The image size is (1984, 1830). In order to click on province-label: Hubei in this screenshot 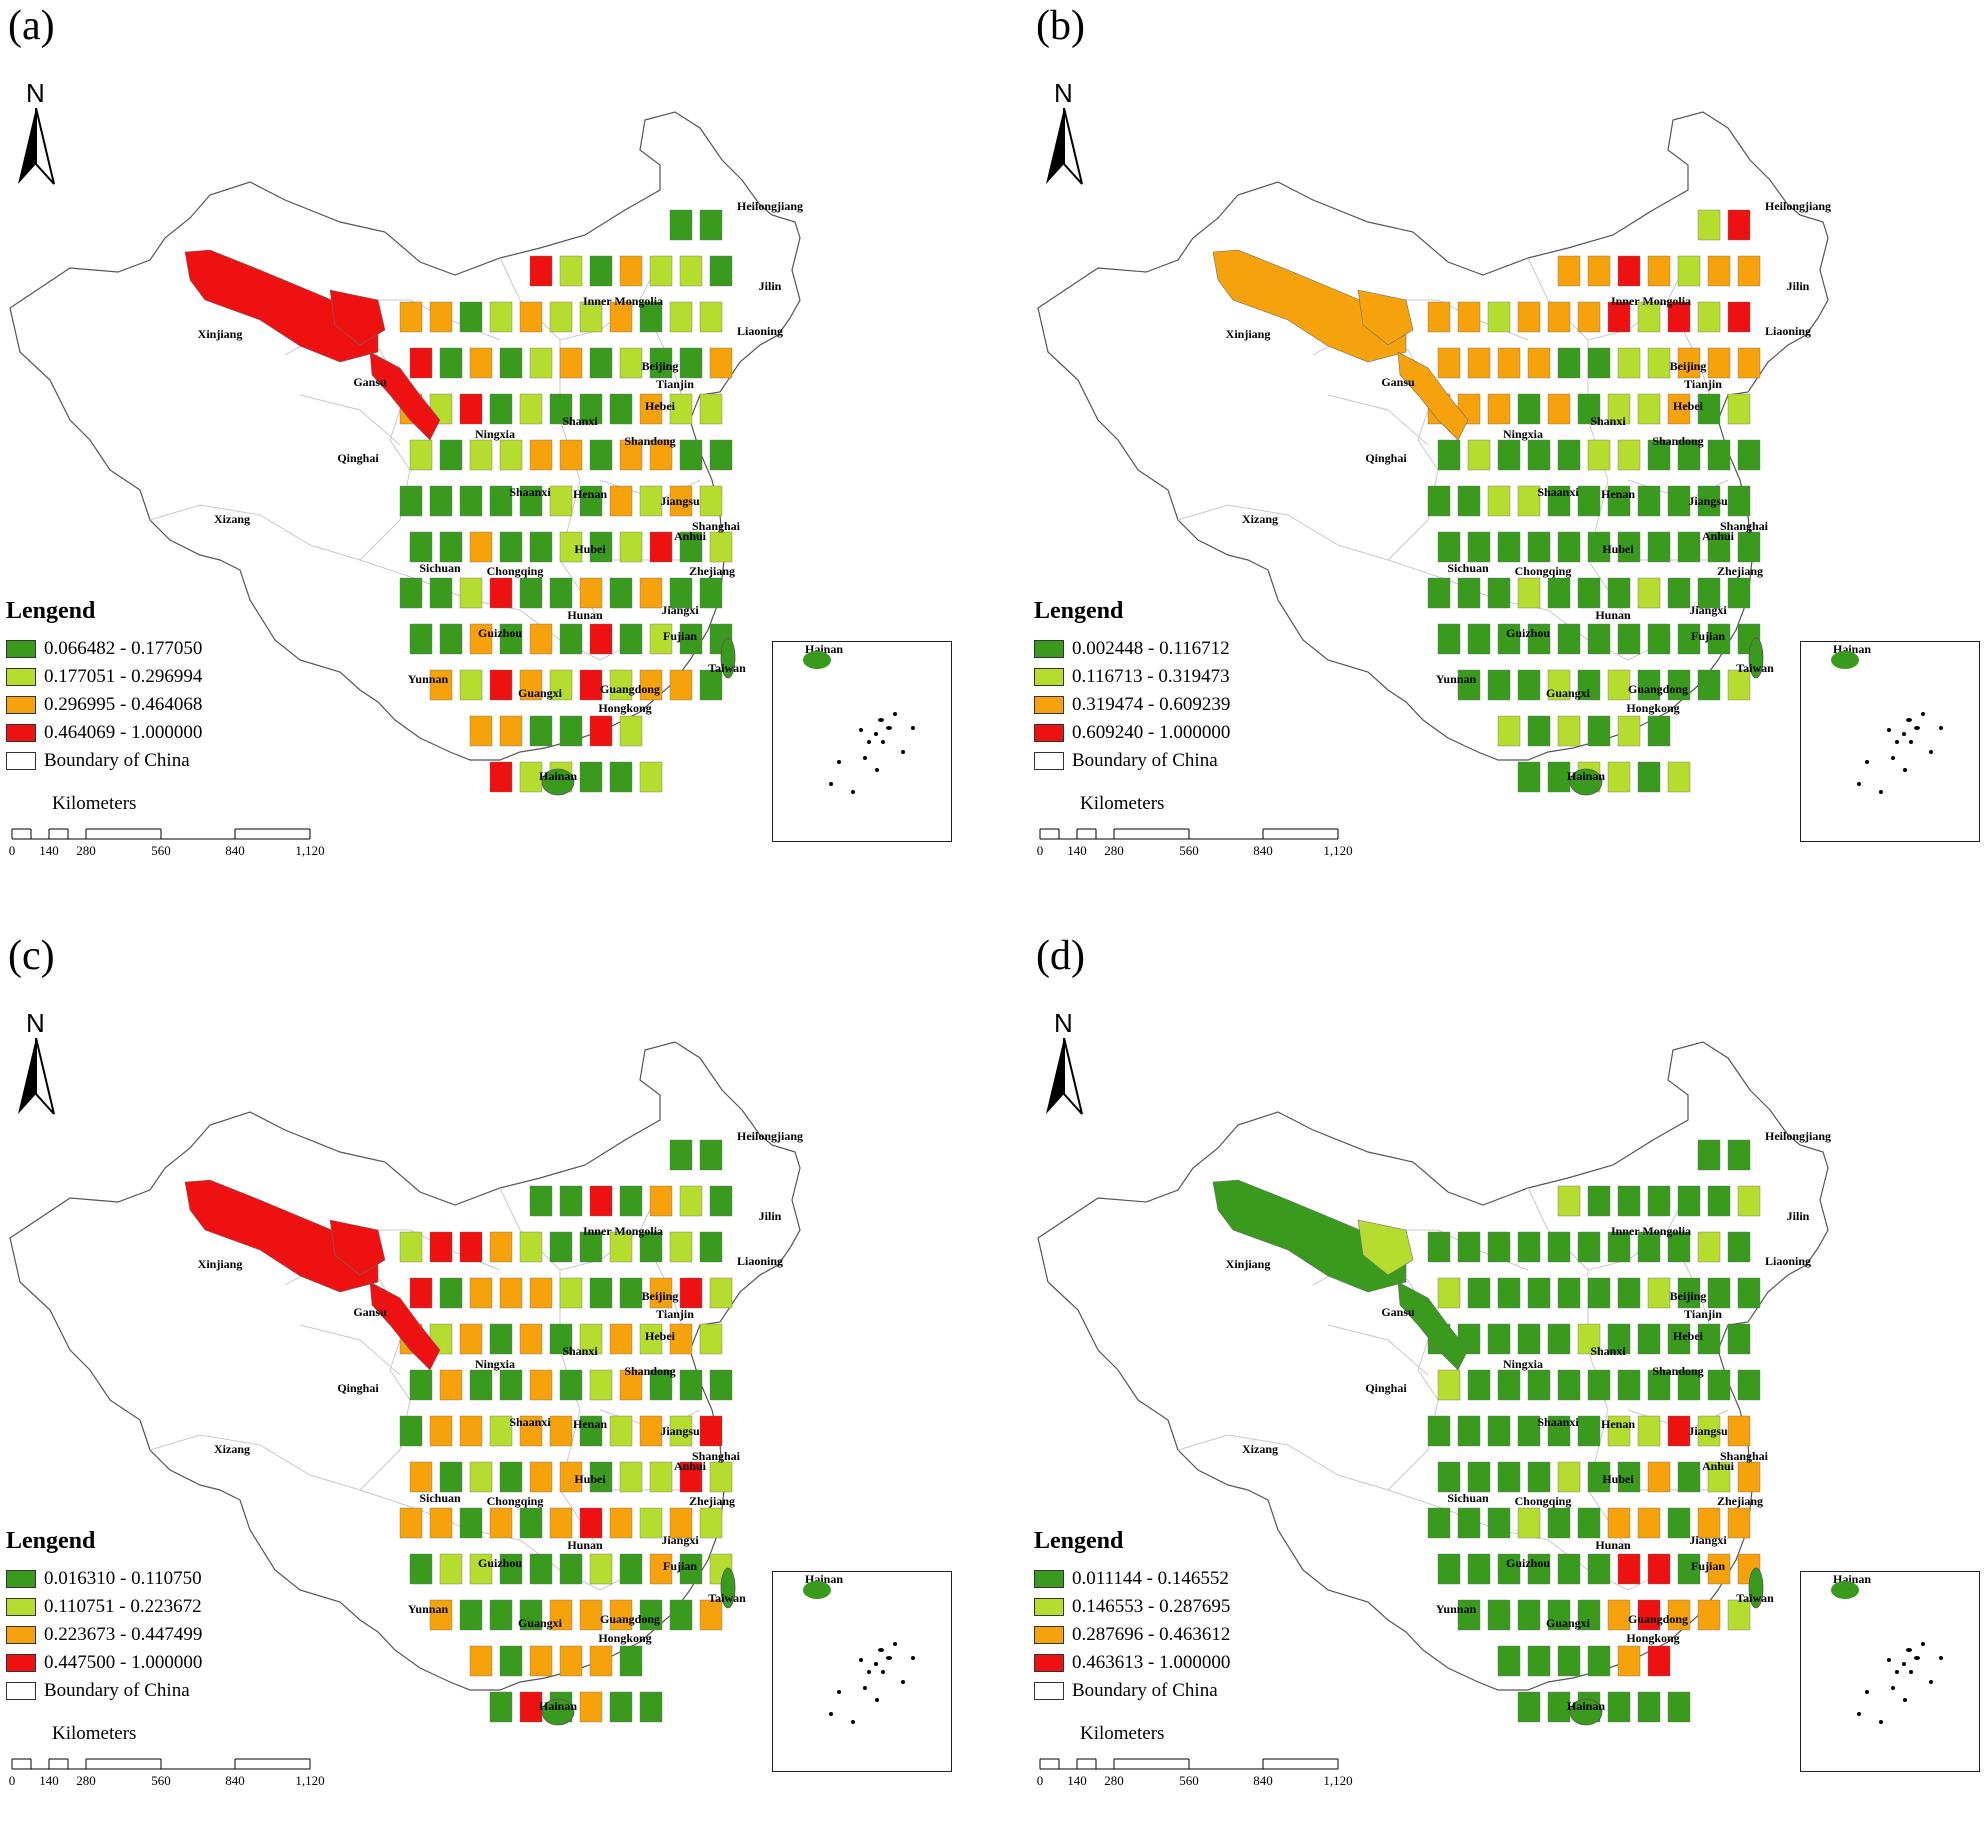, I will do `click(1618, 549)`.